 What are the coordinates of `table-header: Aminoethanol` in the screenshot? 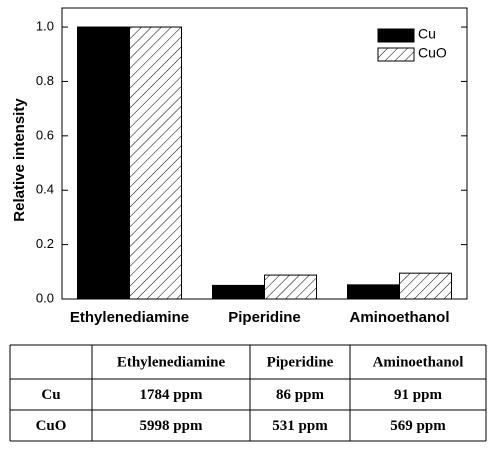 It's located at (418, 362).